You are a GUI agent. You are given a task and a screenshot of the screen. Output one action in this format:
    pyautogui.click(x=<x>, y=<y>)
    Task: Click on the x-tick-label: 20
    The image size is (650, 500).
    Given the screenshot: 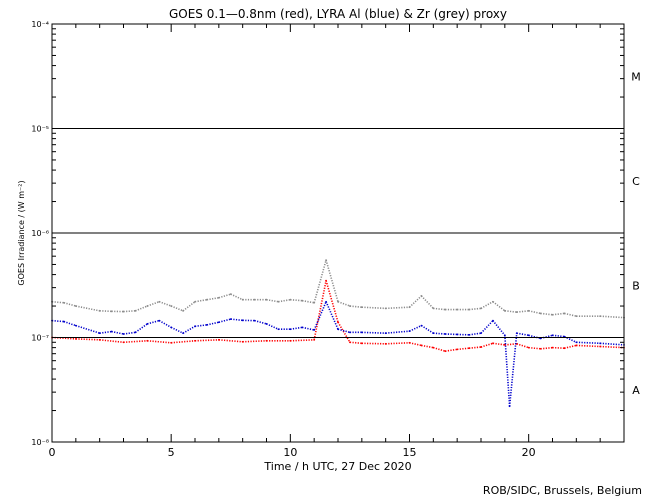 What is the action you would take?
    pyautogui.click(x=529, y=452)
    